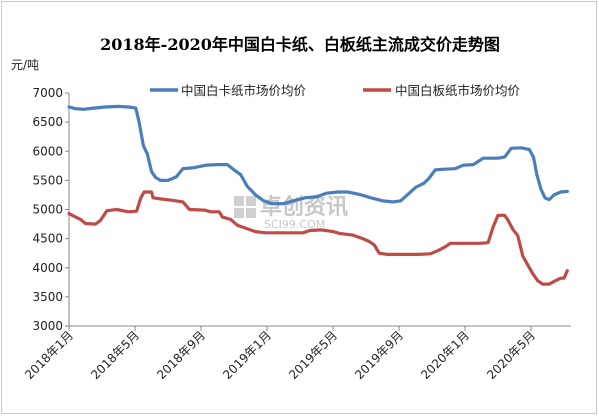 The width and height of the screenshot is (599, 416). Describe the element at coordinates (115, 355) in the screenshot. I see `x-tick-label: 2018年5月` at that location.